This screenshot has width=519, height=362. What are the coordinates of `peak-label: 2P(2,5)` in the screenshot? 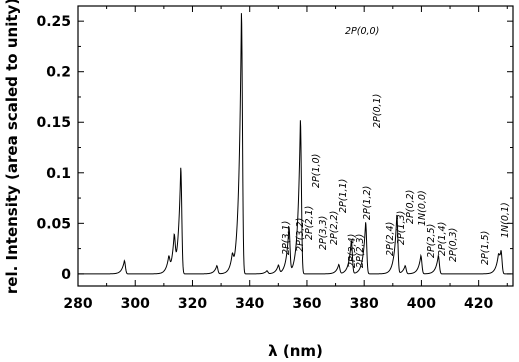 It's located at (431, 241).